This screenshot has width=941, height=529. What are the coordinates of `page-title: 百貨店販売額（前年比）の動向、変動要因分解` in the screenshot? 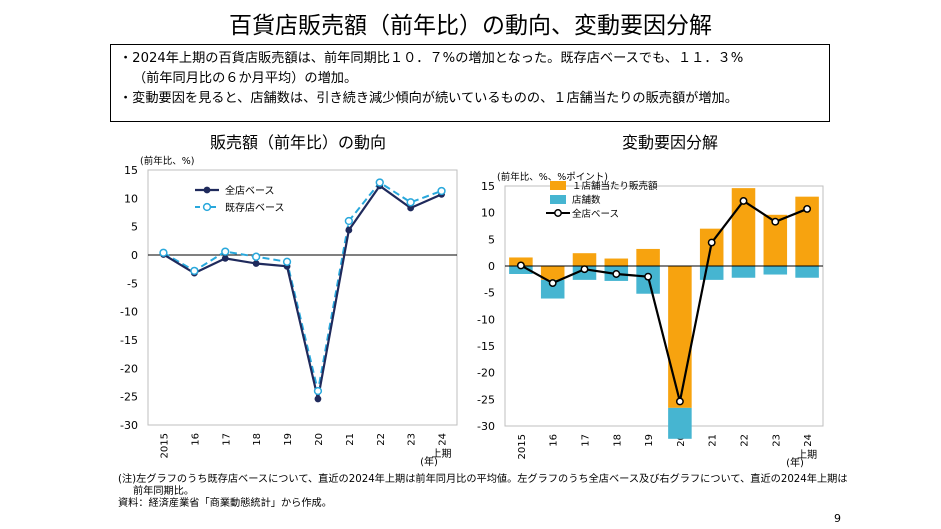 It's located at (470, 26).